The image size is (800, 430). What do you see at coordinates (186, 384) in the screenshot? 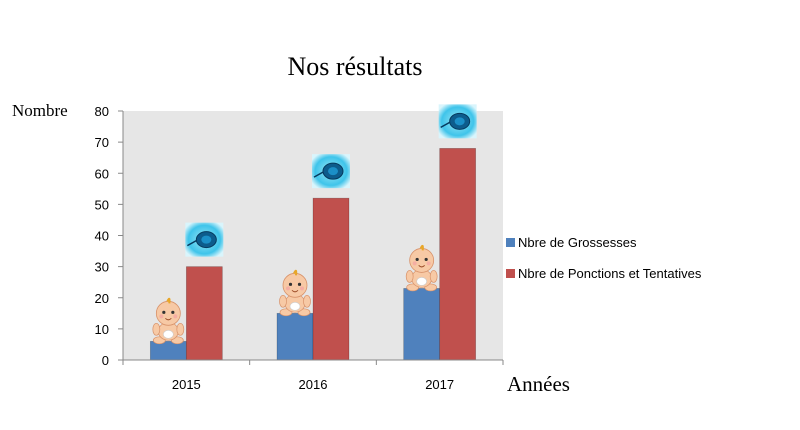
I see `x-tick-label: 2015` at bounding box center [186, 384].